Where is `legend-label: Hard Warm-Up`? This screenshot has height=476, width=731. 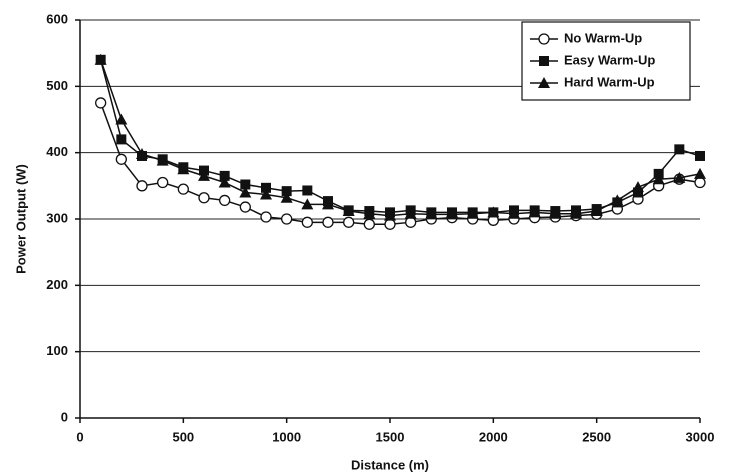 legend-label: Hard Warm-Up is located at coordinates (609, 81).